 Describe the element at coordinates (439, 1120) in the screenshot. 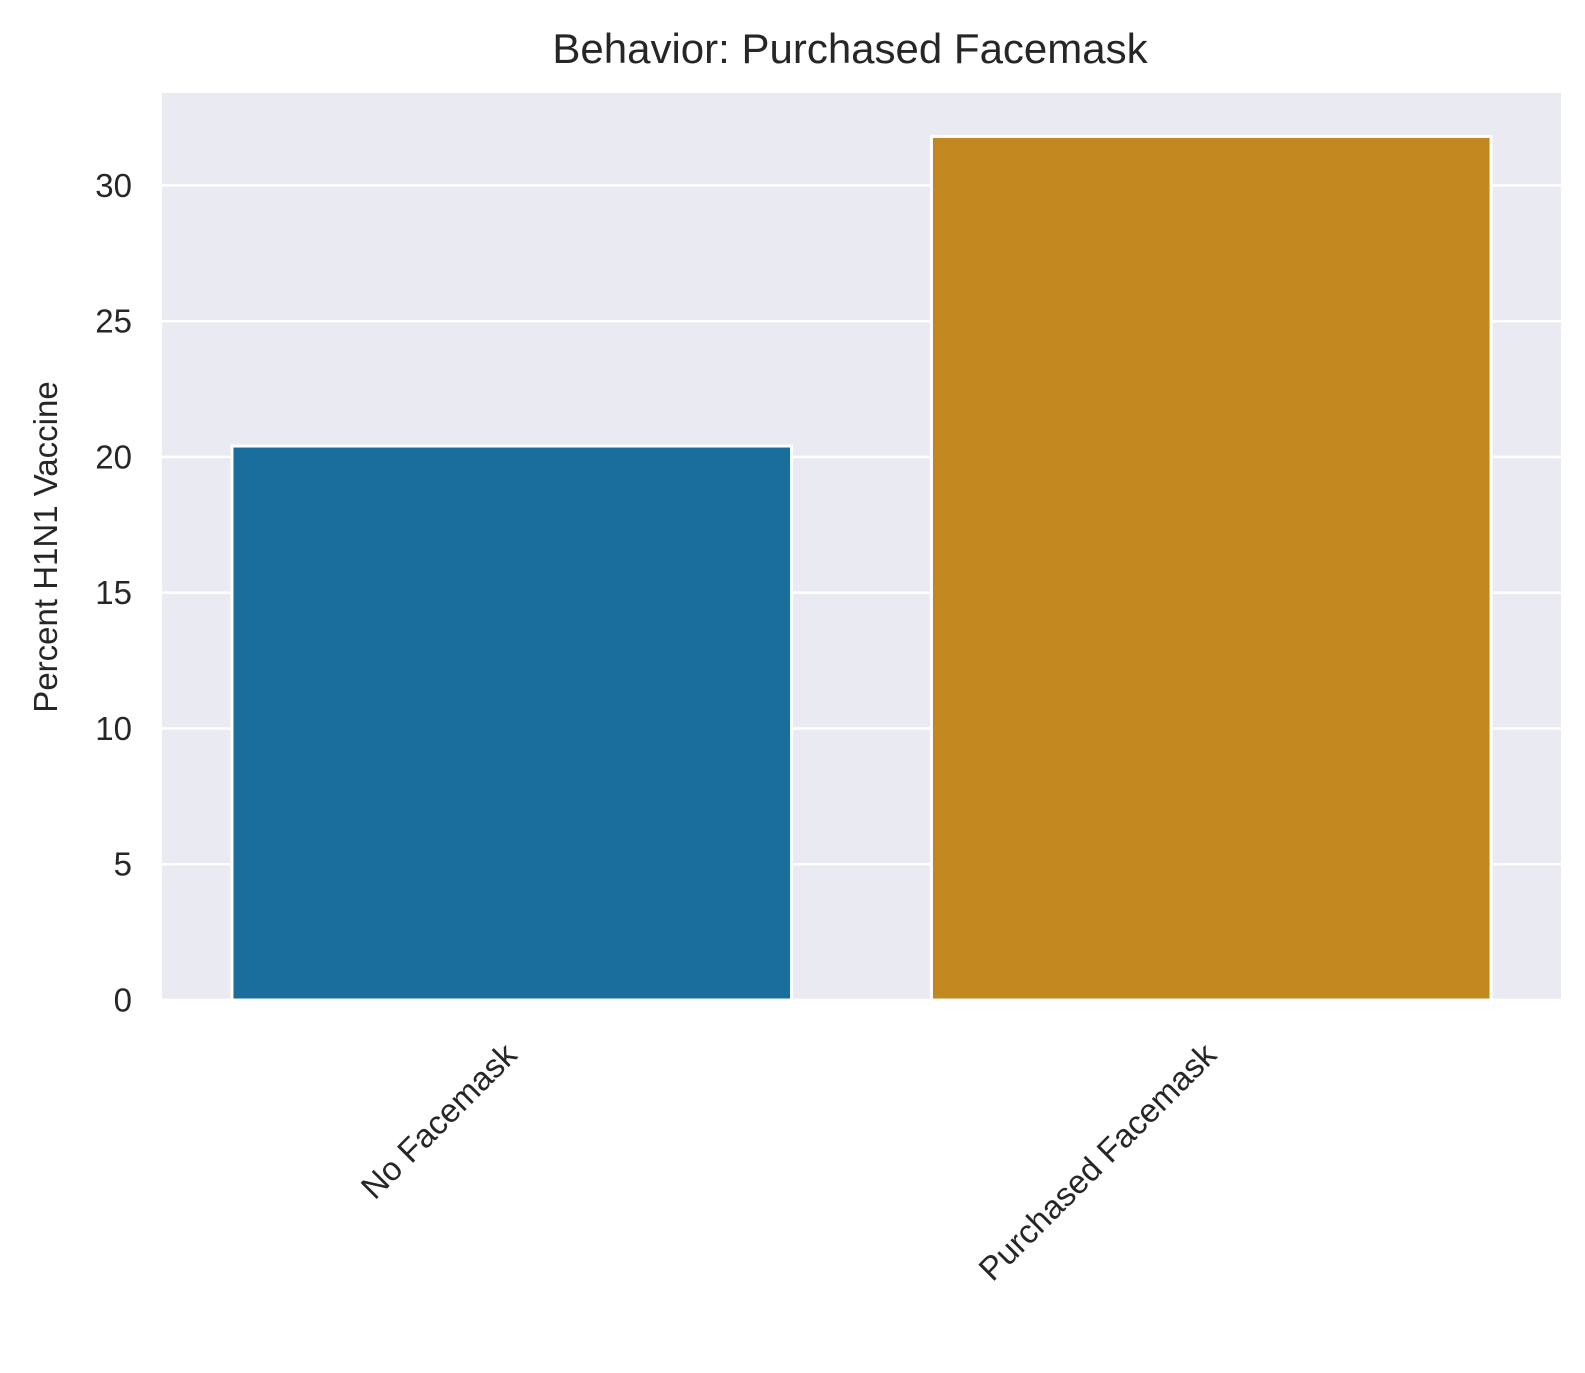

I see `x-tick-label: No Facemask` at that location.